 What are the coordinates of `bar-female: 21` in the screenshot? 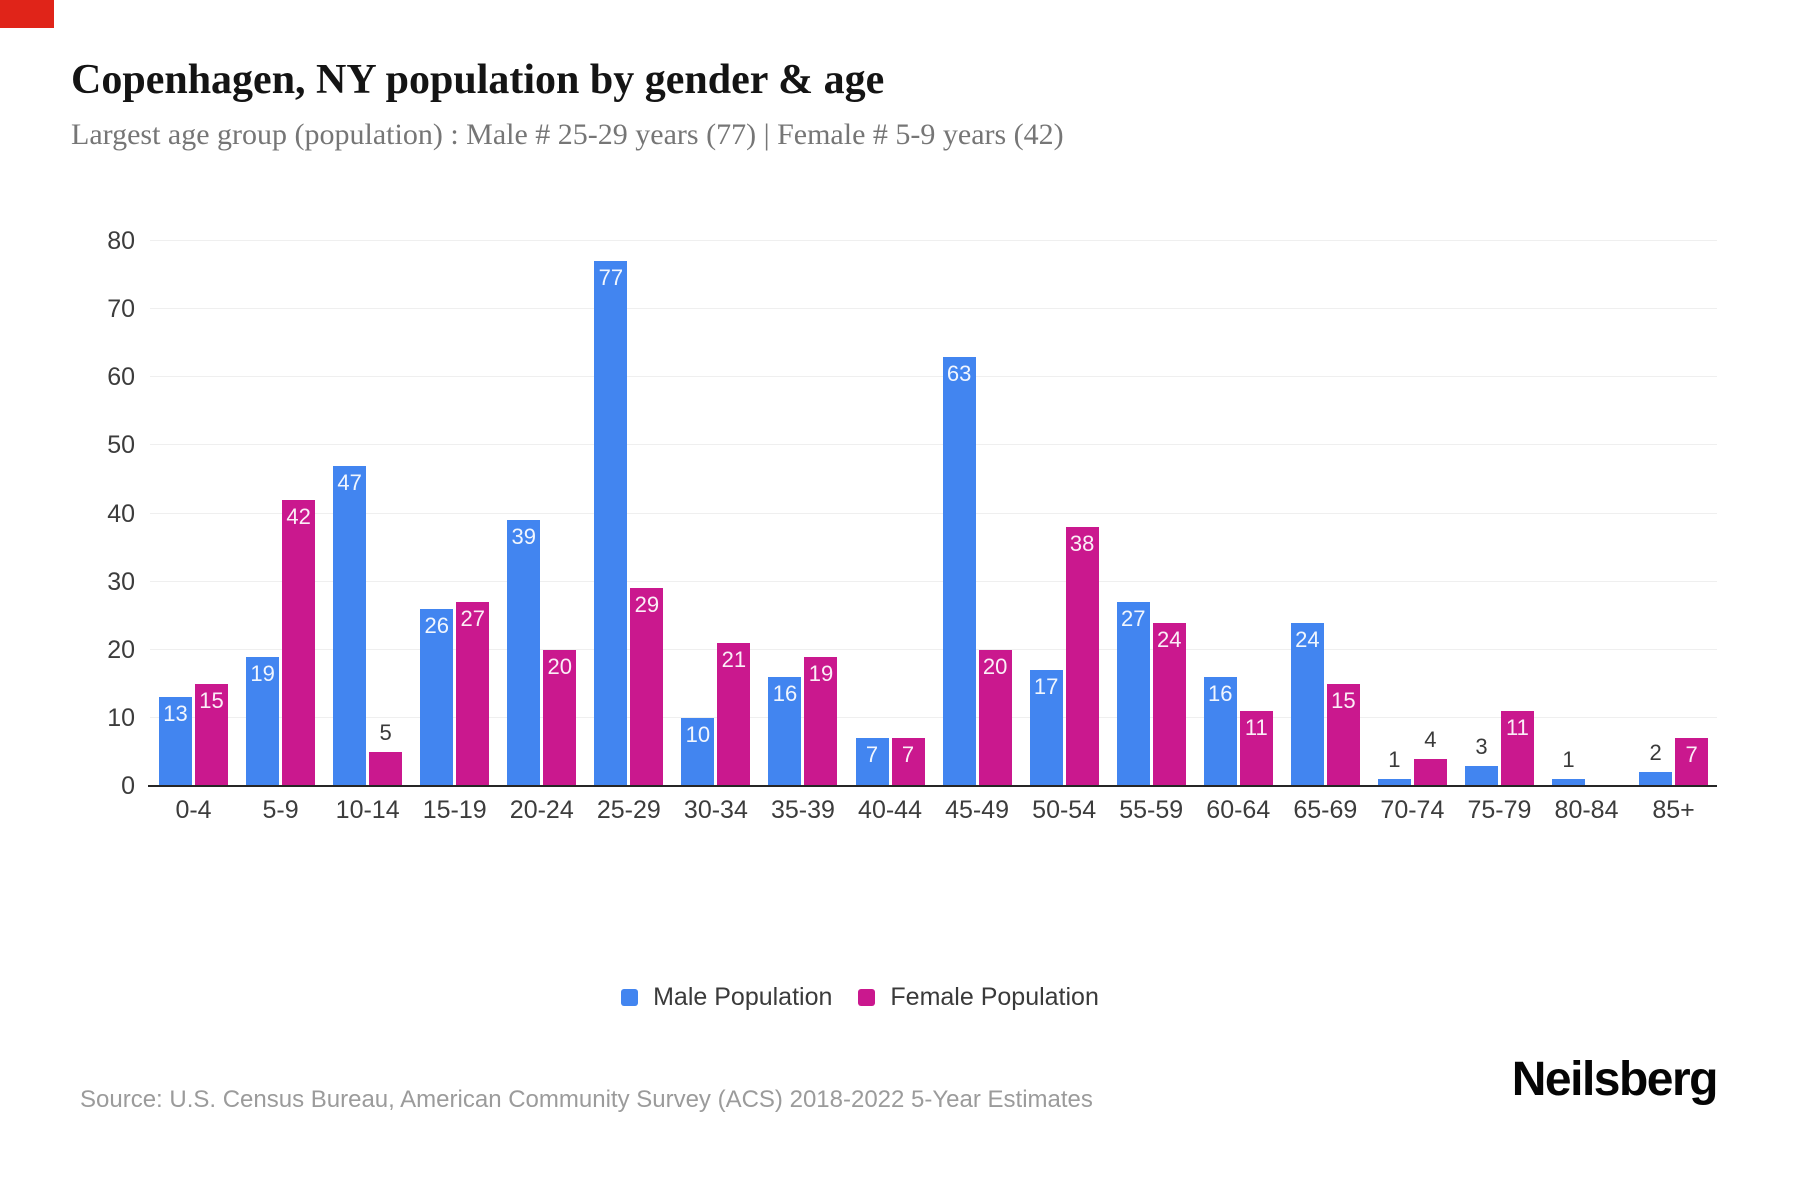 It's located at (734, 714).